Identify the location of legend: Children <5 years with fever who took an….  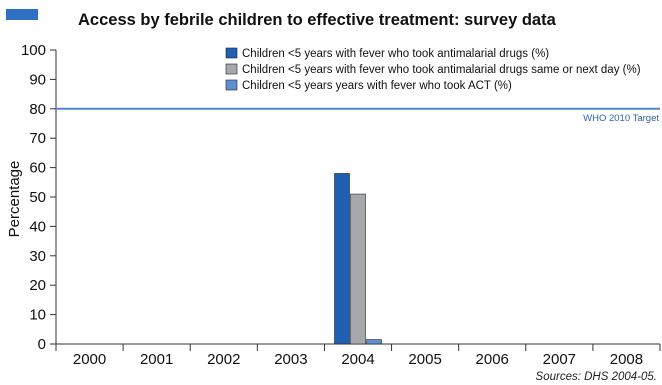
(433, 69).